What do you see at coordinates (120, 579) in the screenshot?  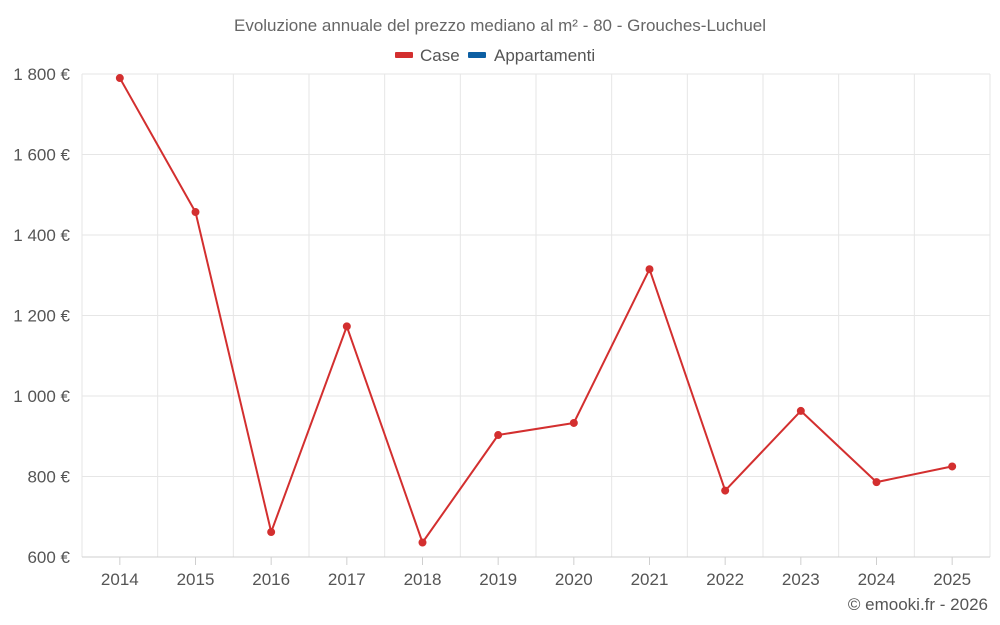 I see `x-tick-label: 2014` at bounding box center [120, 579].